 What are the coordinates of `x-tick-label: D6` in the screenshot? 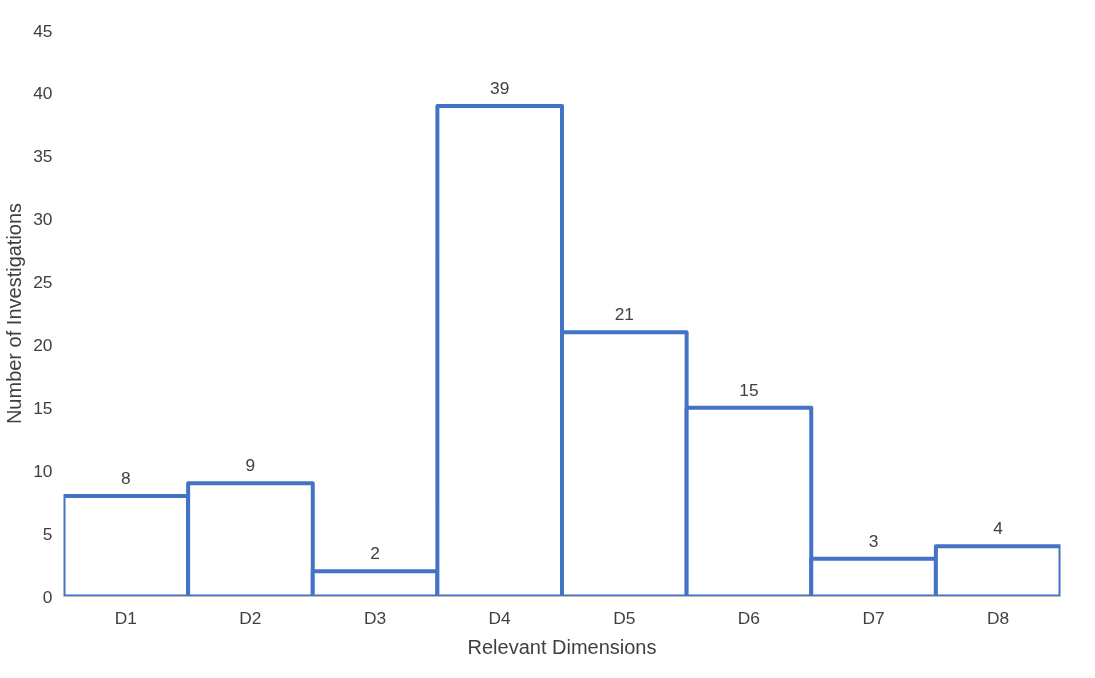 It's located at (749, 617).